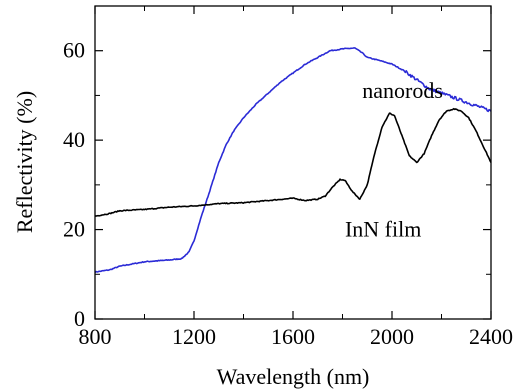 This screenshot has height=391, width=518. What do you see at coordinates (24, 162) in the screenshot?
I see `y-axis-label: Reflectivity (%)` at bounding box center [24, 162].